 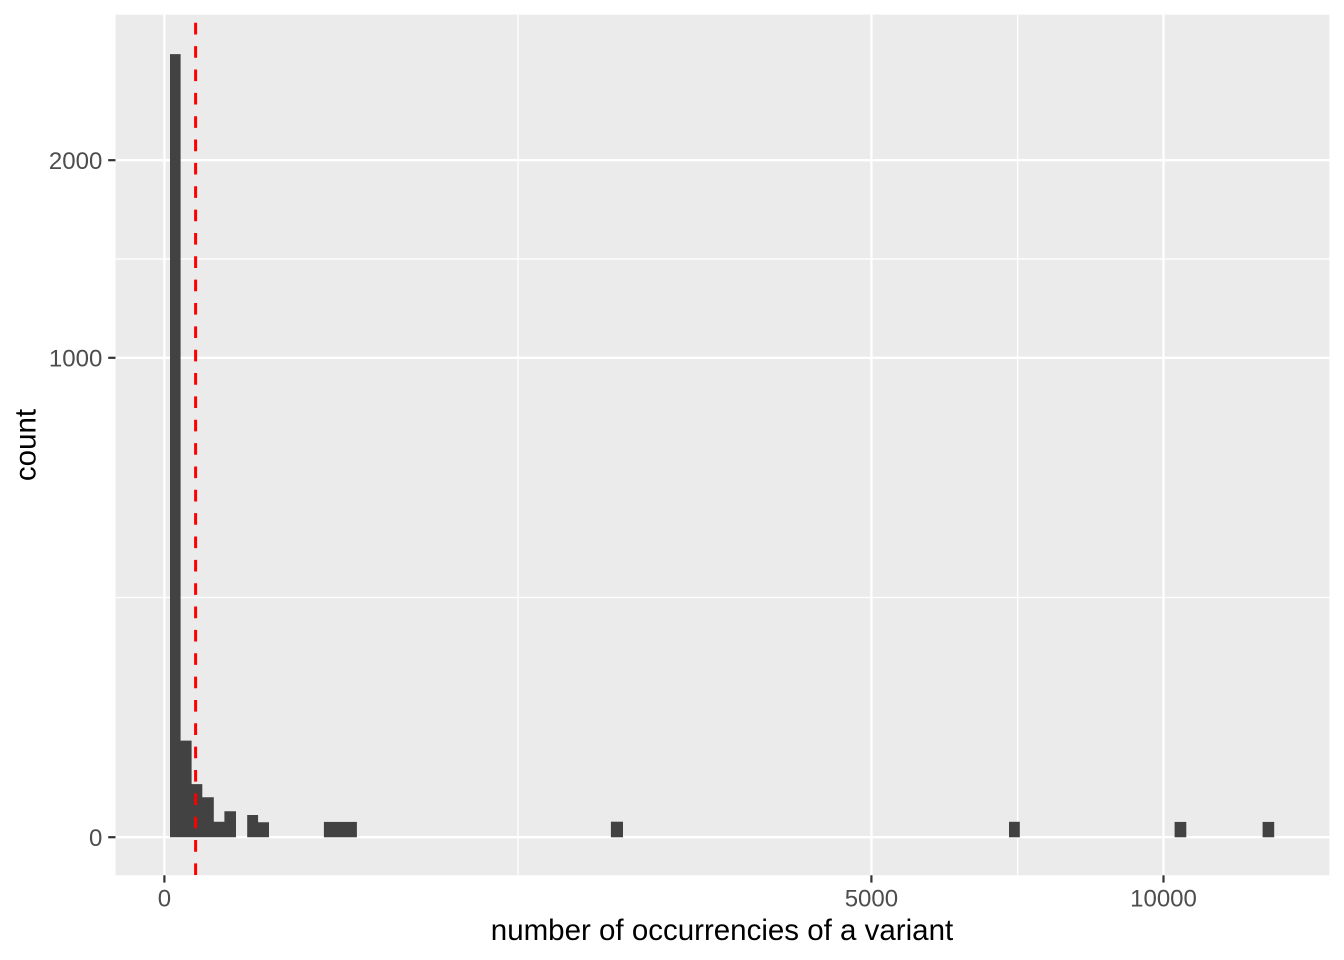 What do you see at coordinates (75, 359) in the screenshot?
I see `svg-text: 1000` at bounding box center [75, 359].